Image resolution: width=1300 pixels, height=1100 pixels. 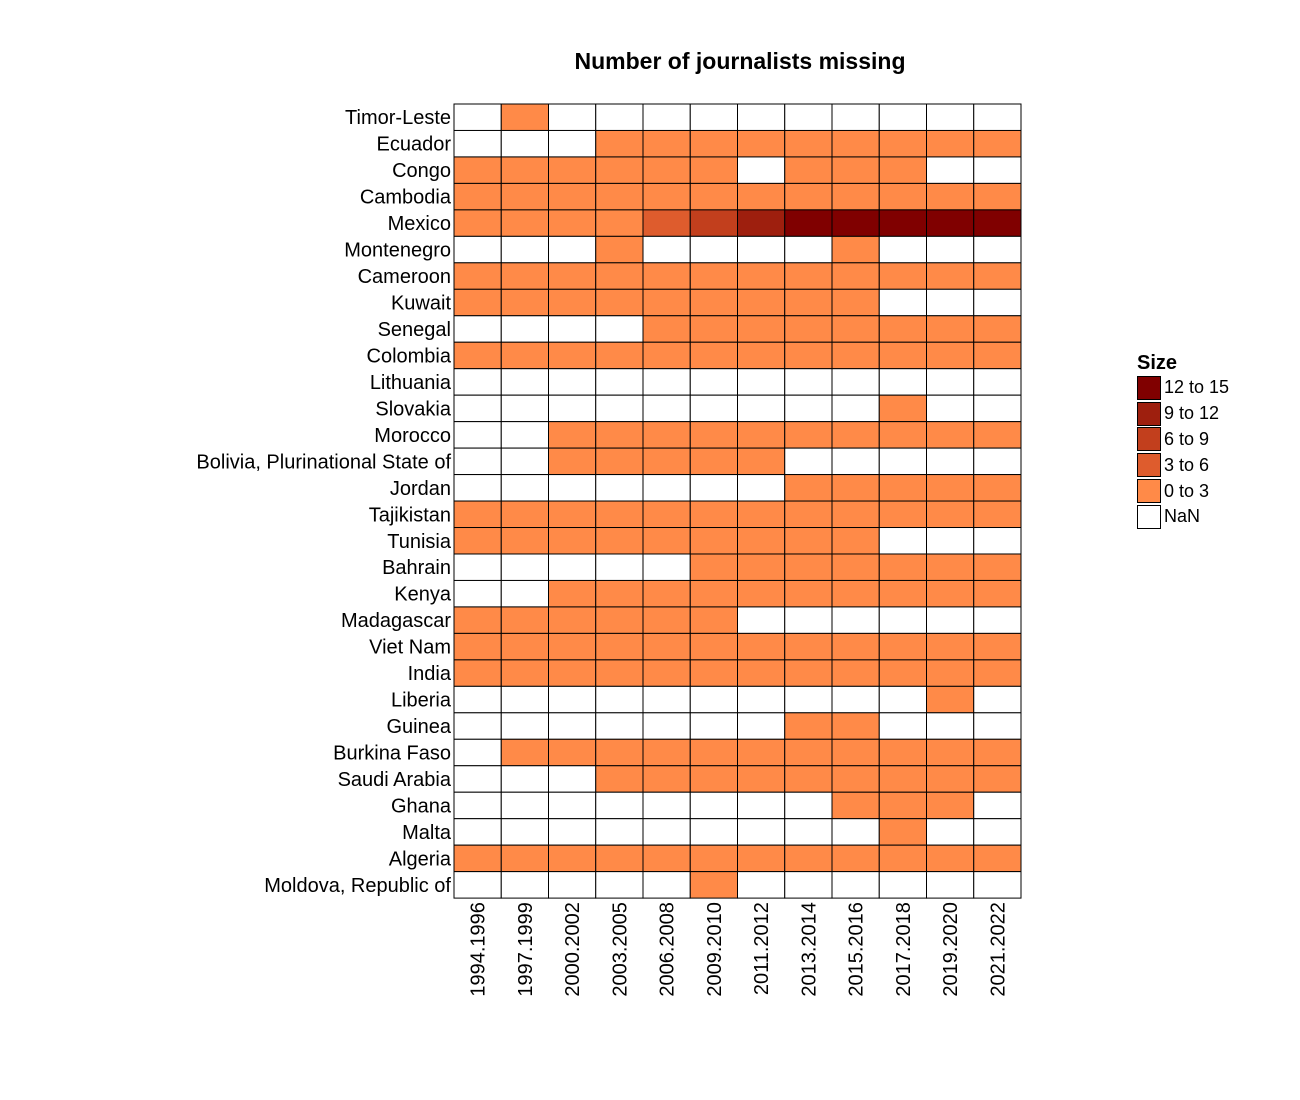 What do you see at coordinates (414, 145) in the screenshot?
I see `y-tick-label: Ecuador` at bounding box center [414, 145].